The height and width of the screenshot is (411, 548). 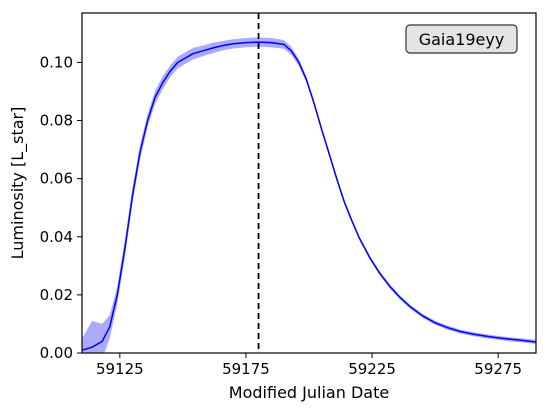 I want to click on badge-label: Gaia19eyy, so click(x=462, y=39).